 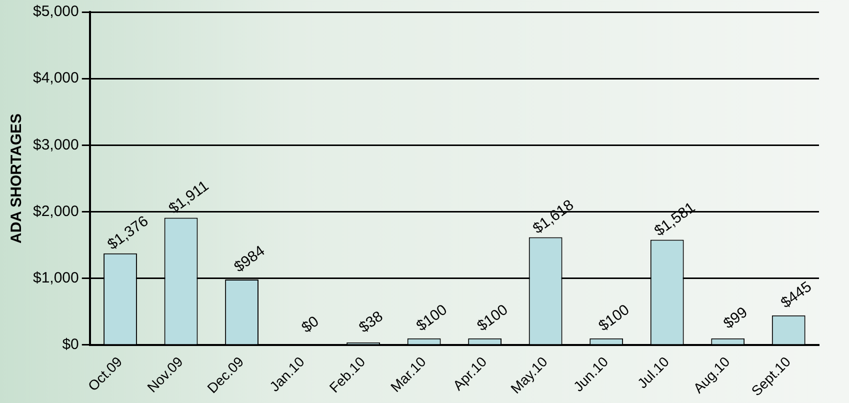 I want to click on y-tick-label: $4,000, so click(x=55, y=78).